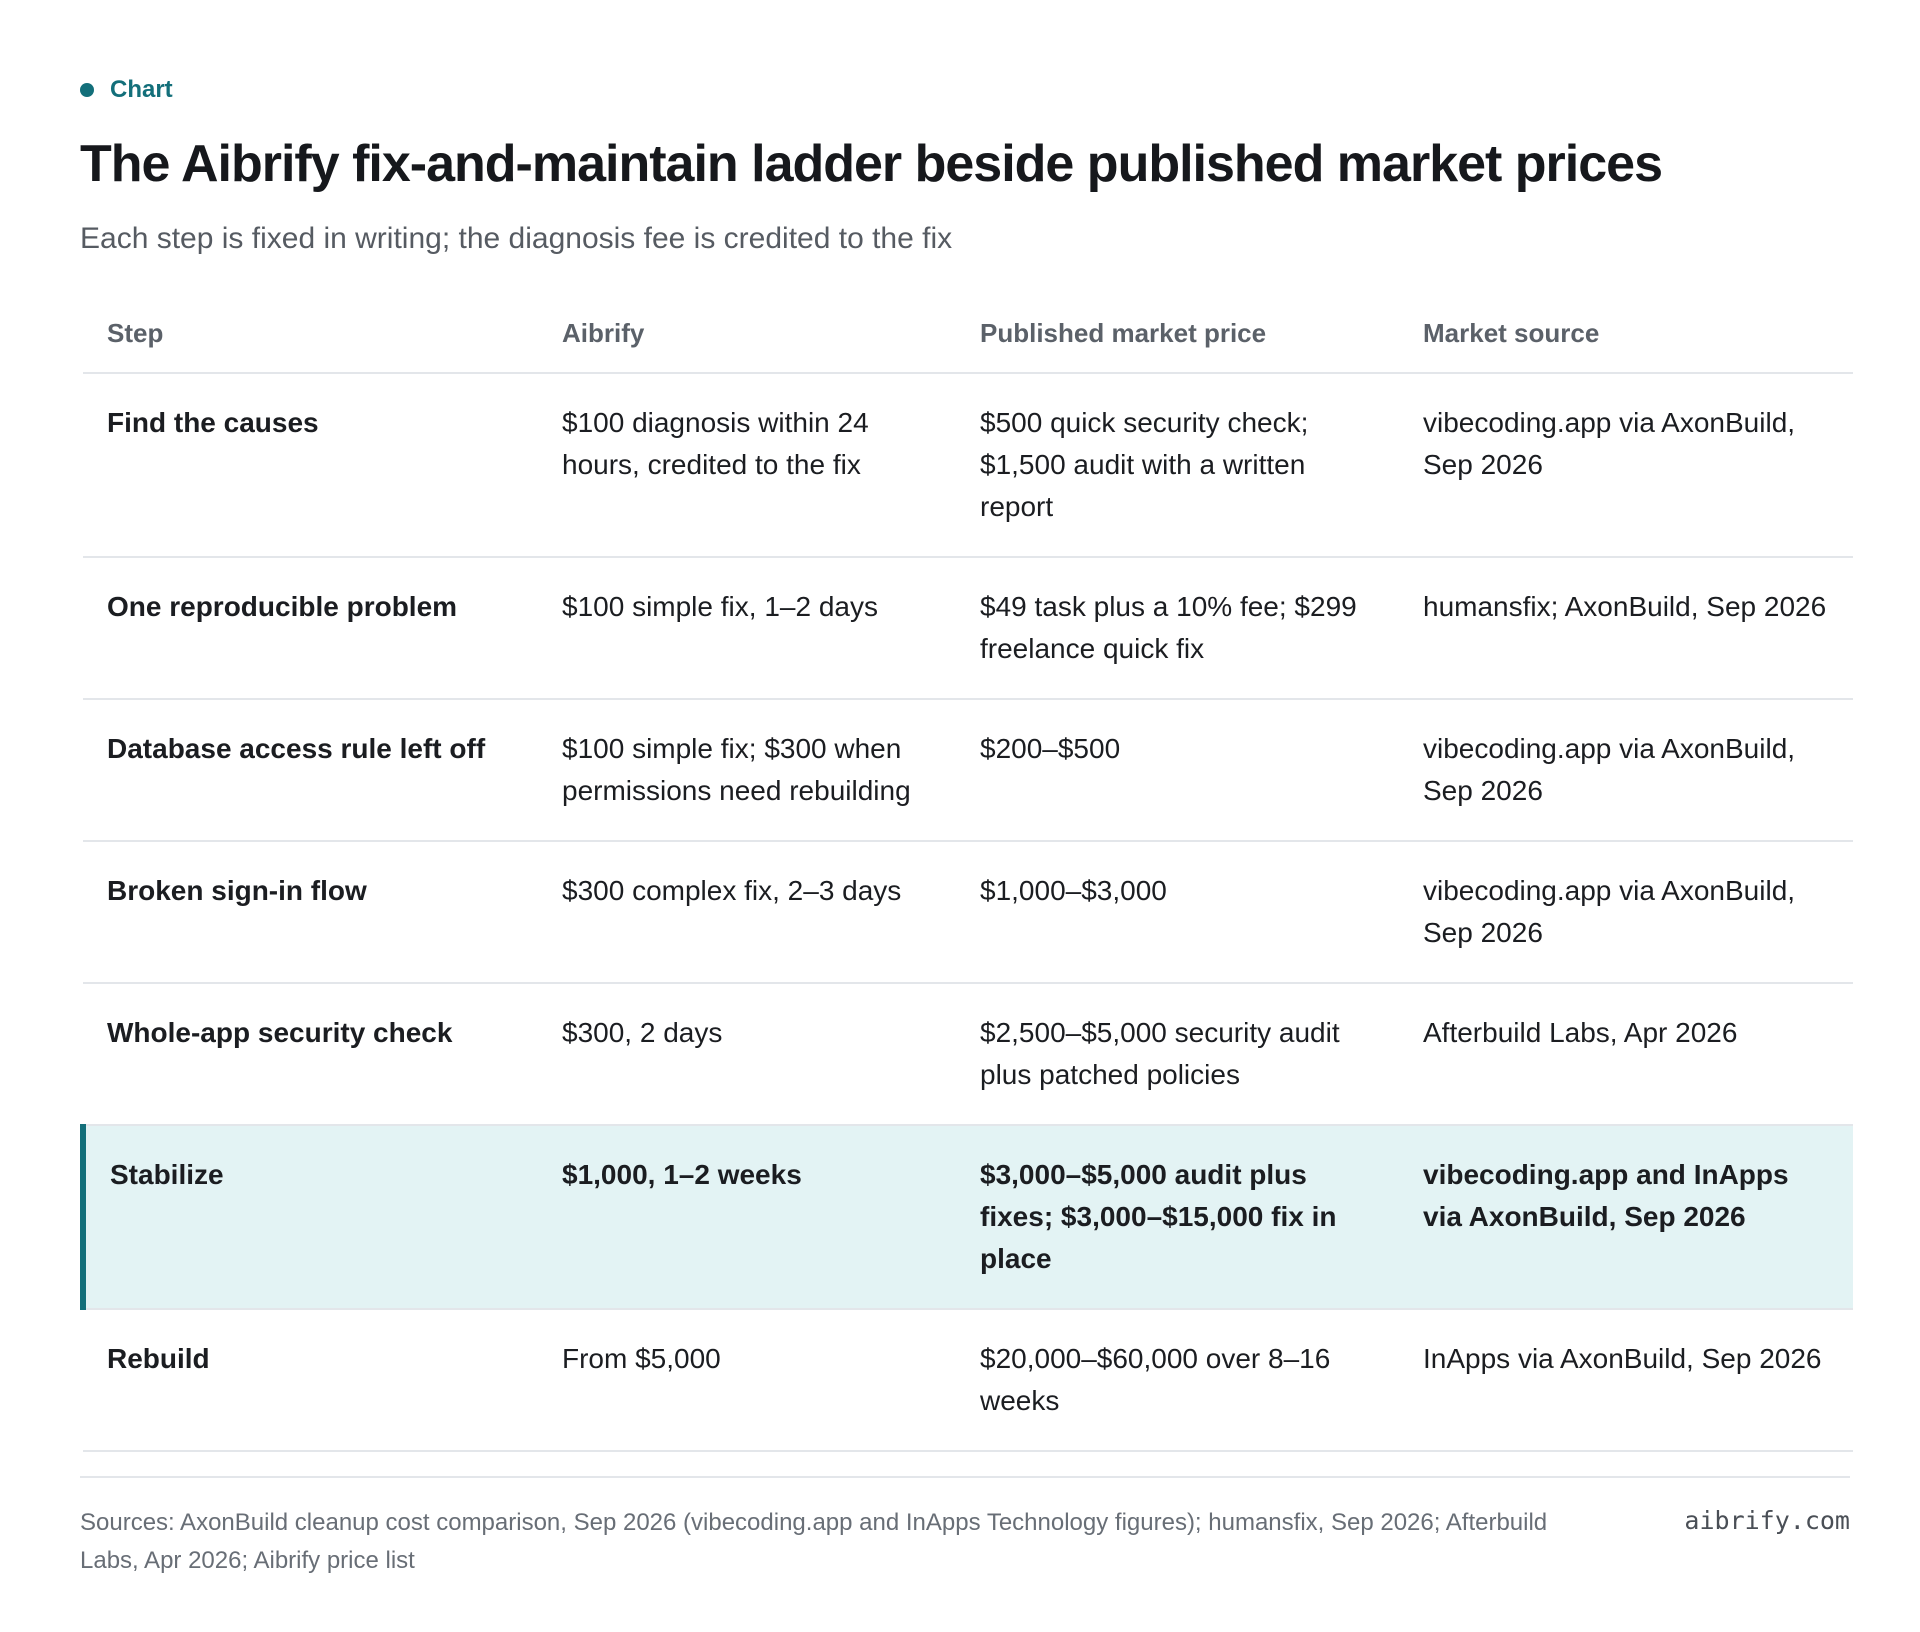  Describe the element at coordinates (310, 1380) in the screenshot. I see `cell-step: Rebuild` at that location.